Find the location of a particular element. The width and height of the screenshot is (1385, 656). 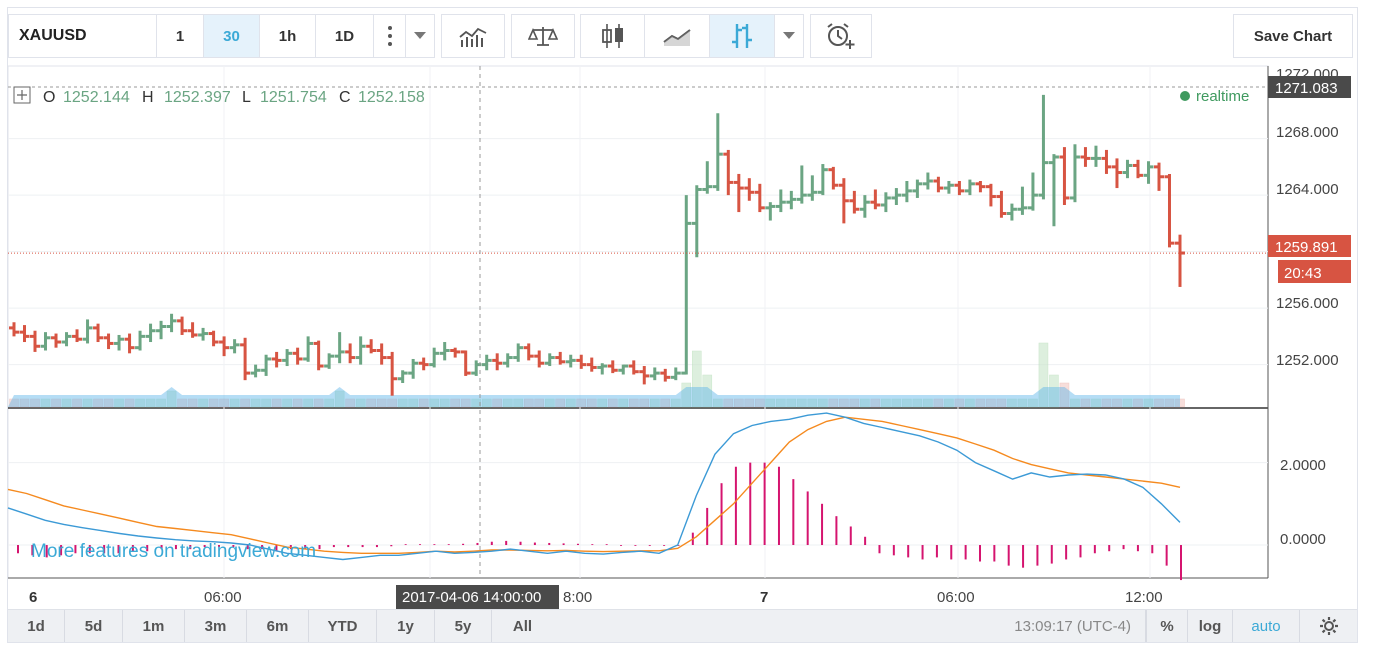

compare-button is located at coordinates (543, 36).